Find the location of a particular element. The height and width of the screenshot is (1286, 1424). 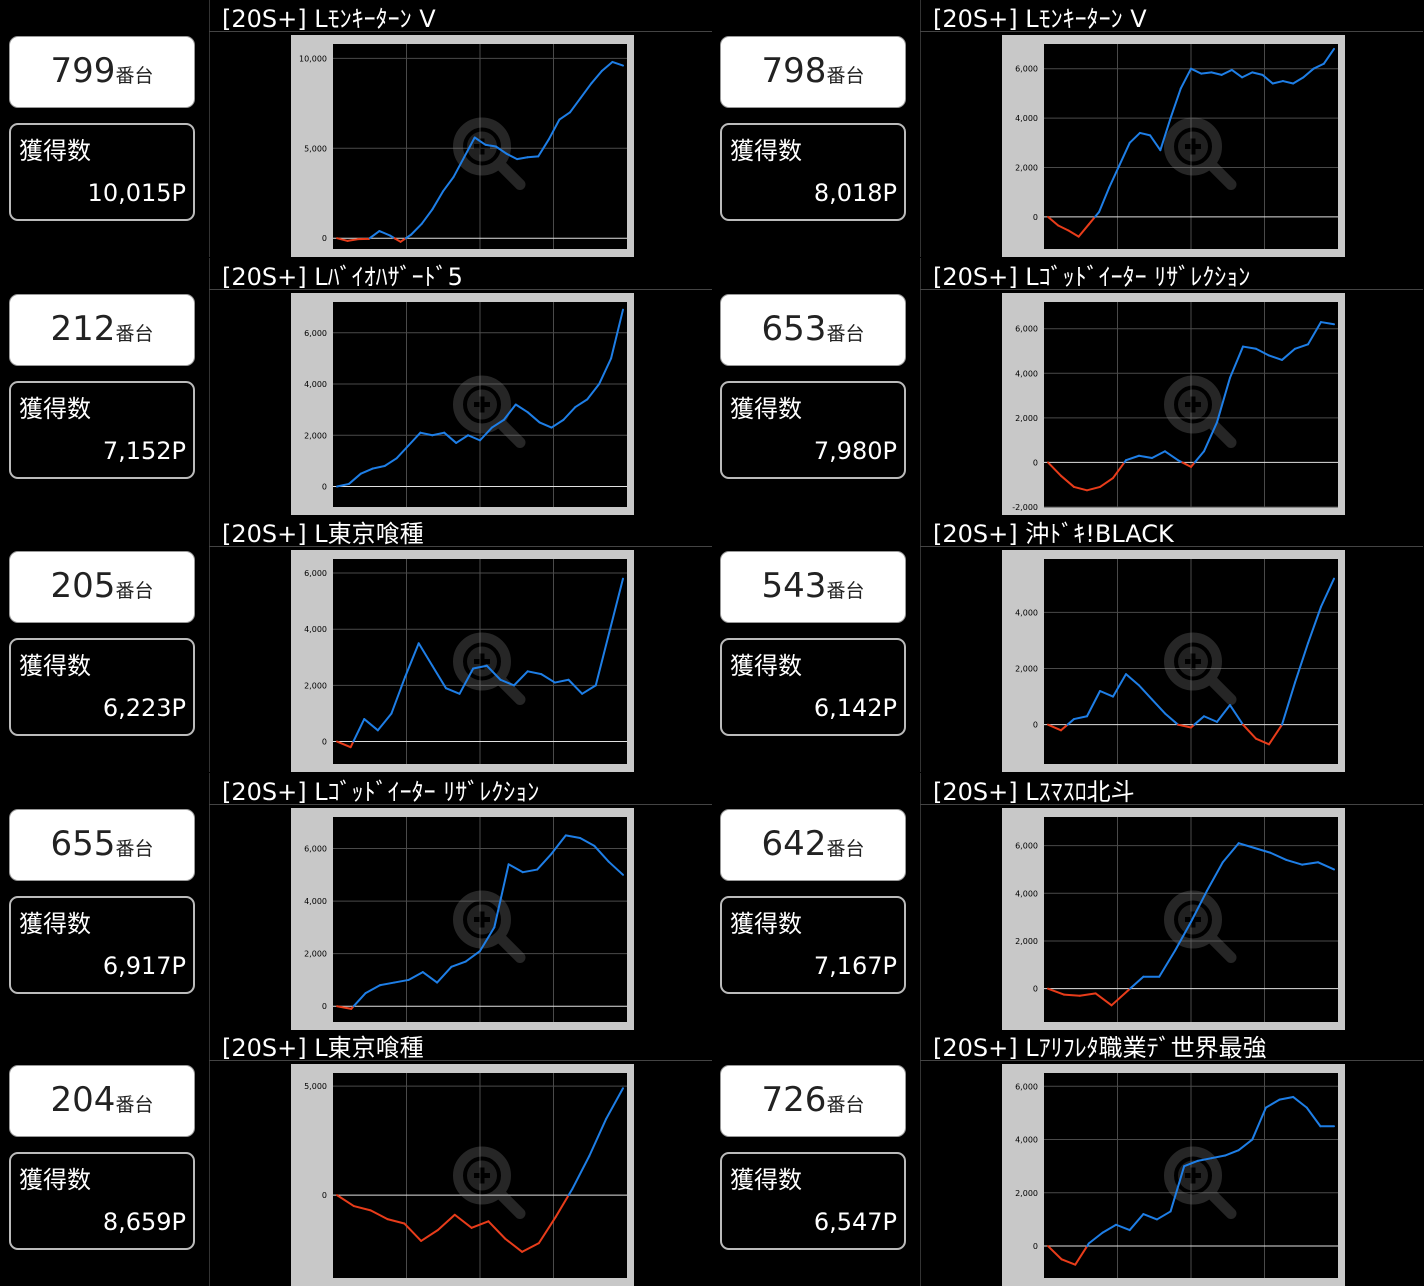

points-box: 獲得数 6,142P is located at coordinates (813, 687).